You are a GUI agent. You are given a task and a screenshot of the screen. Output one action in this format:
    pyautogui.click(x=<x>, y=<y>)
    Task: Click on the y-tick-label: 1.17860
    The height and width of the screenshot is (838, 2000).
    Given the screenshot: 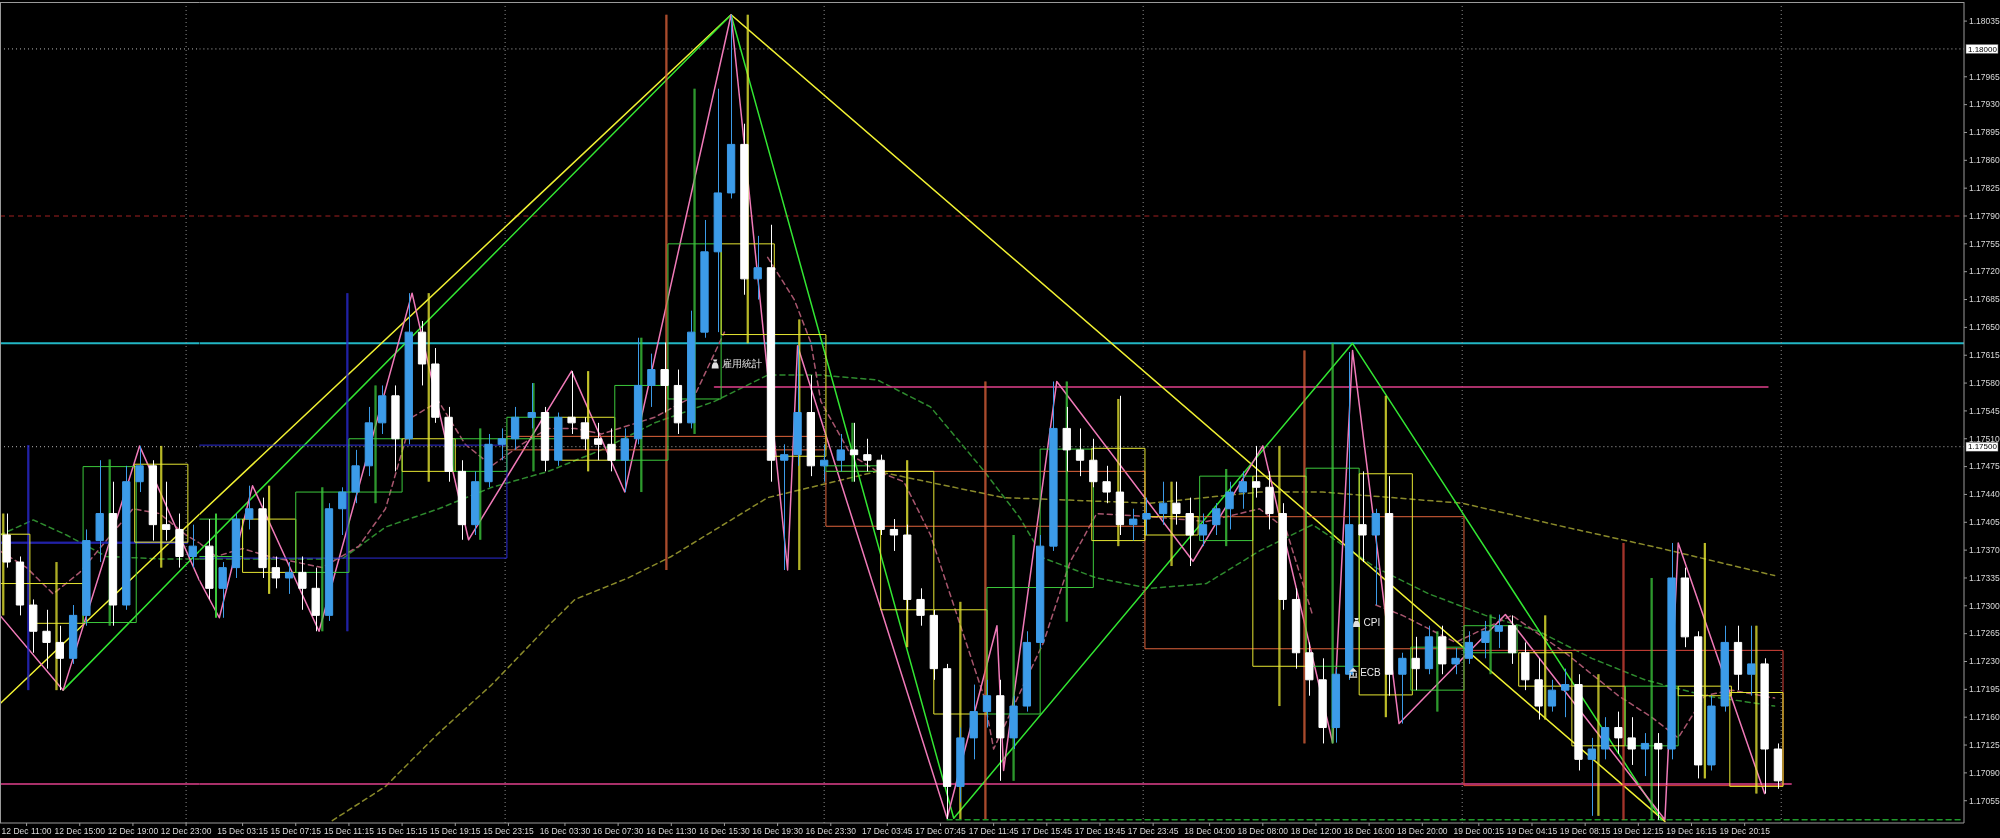 What is the action you would take?
    pyautogui.click(x=1984, y=160)
    